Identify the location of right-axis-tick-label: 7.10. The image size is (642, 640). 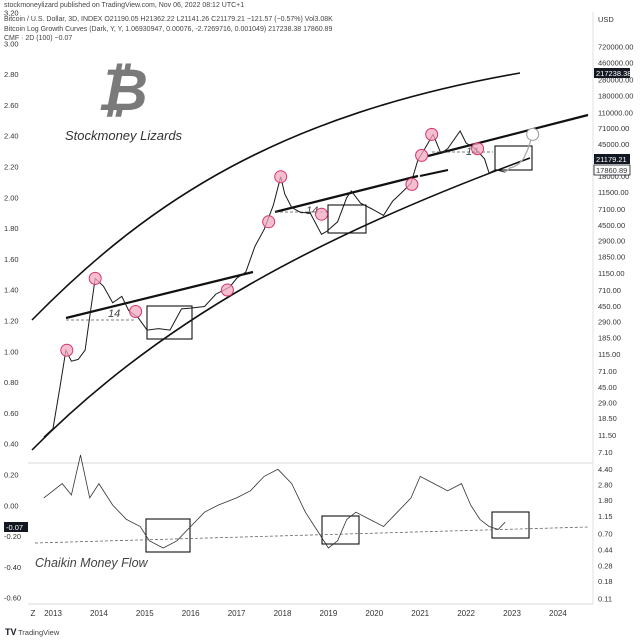
(605, 452).